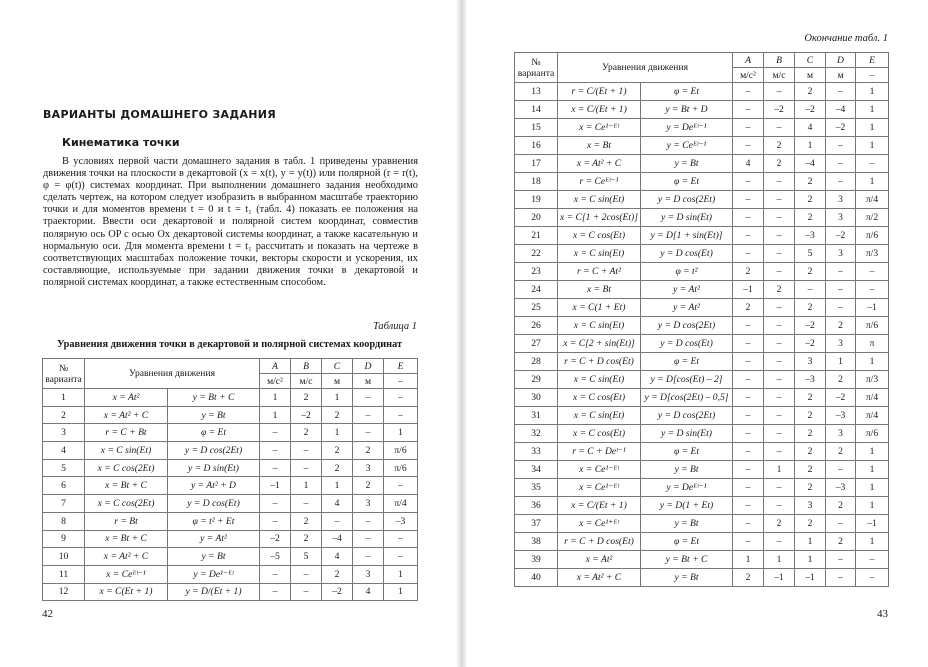 This screenshot has width=928, height=667. I want to click on equation-cell: r = Bt, so click(126, 521).